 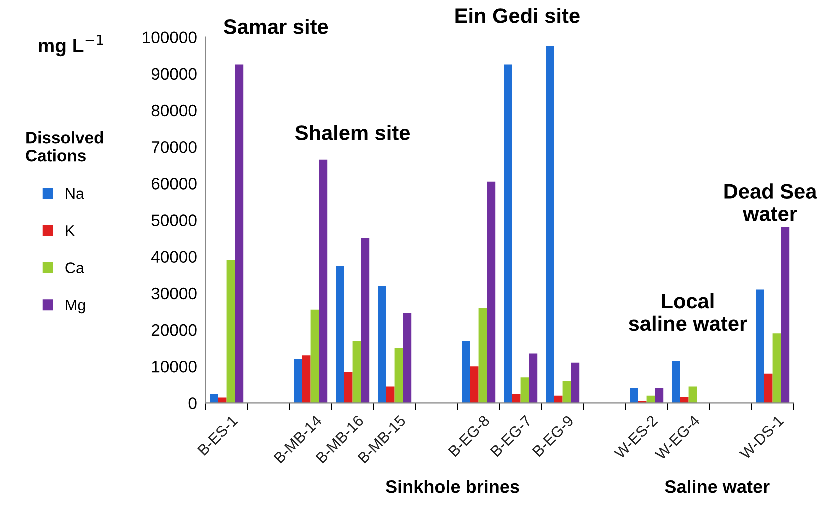 I want to click on legend-label: Mg, so click(x=76, y=307).